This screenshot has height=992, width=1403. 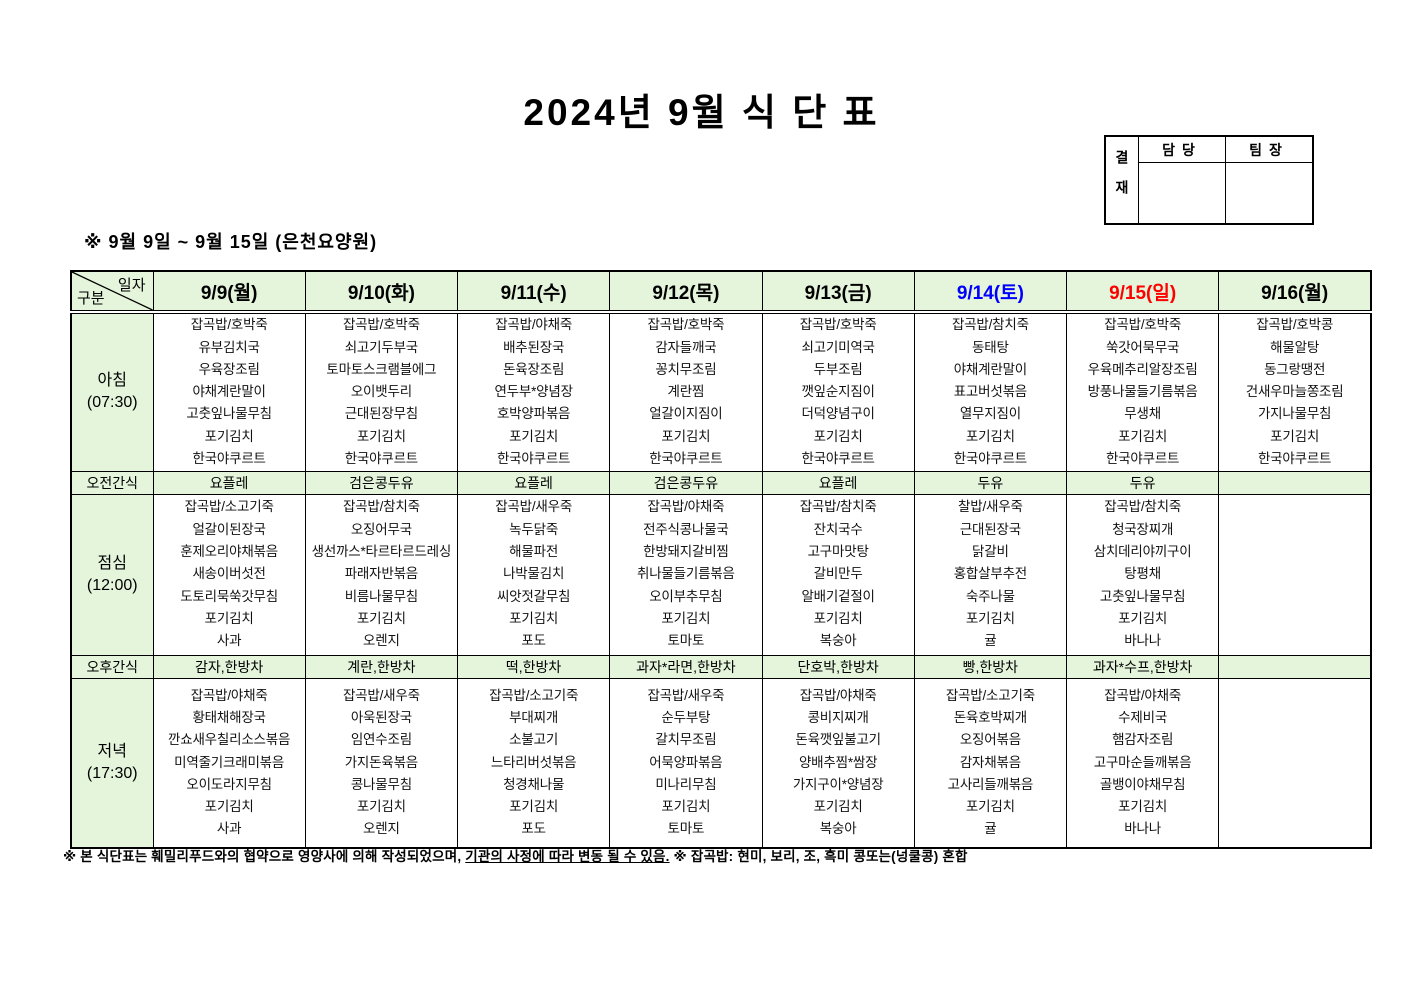 I want to click on date-header: 9/13(금), so click(x=838, y=292).